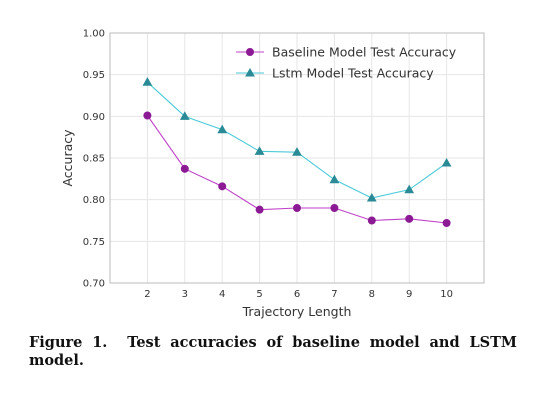 Image resolution: width=533 pixels, height=401 pixels. What do you see at coordinates (259, 294) in the screenshot?
I see `x-tick-label: 5` at bounding box center [259, 294].